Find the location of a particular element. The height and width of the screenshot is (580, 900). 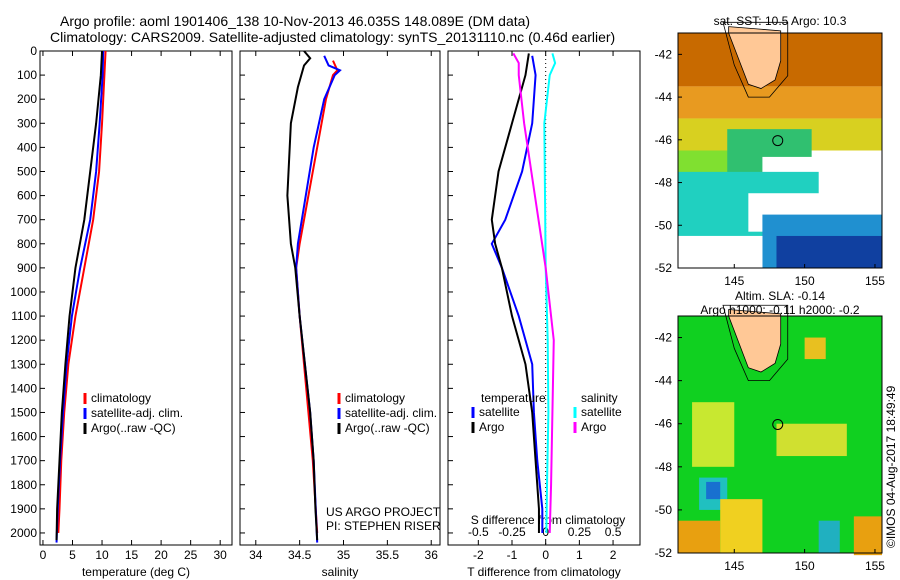

diff-s-legend-label: Argo is located at coordinates (594, 427).